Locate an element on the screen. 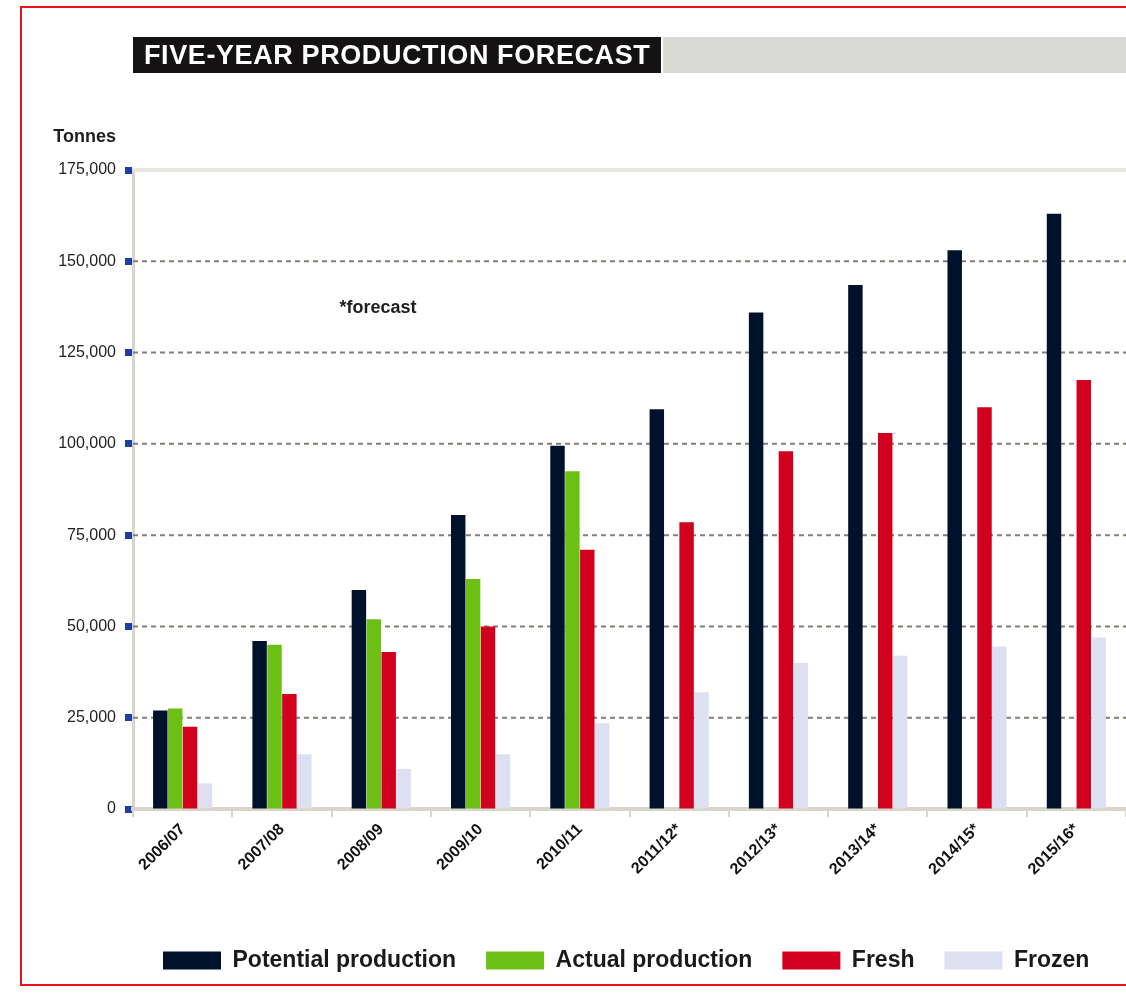 The height and width of the screenshot is (994, 1126). y-tick-label: 175,000 is located at coordinates (87, 169).